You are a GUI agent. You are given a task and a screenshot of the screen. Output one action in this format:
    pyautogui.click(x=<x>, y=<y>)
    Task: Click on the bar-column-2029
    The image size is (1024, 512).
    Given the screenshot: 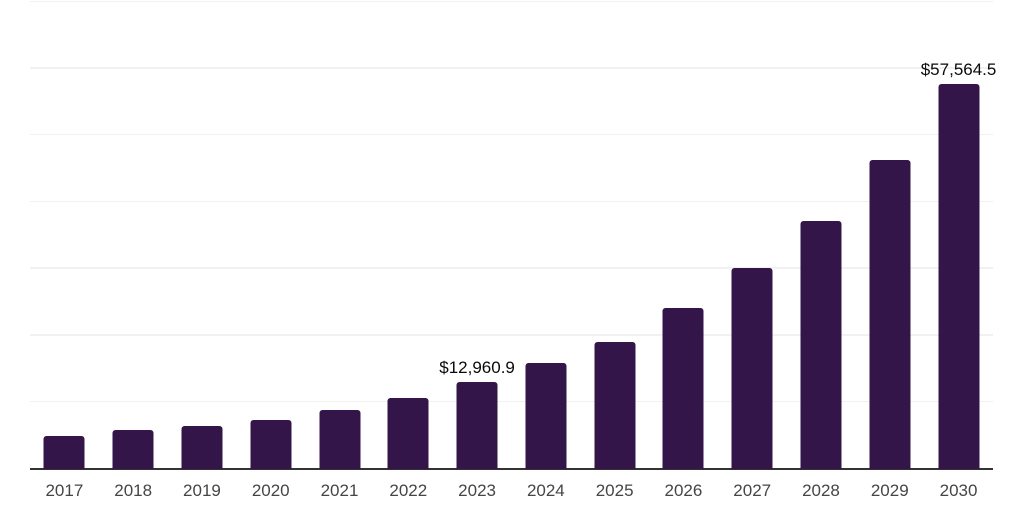 What is the action you would take?
    pyautogui.click(x=889, y=234)
    